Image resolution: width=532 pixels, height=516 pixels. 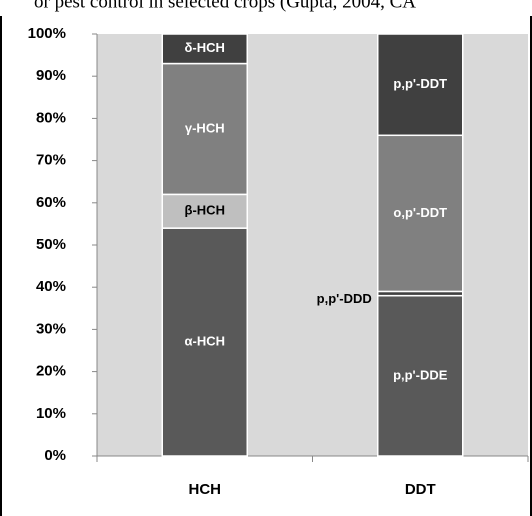 I want to click on segment-label: α-HCH, so click(x=205, y=340).